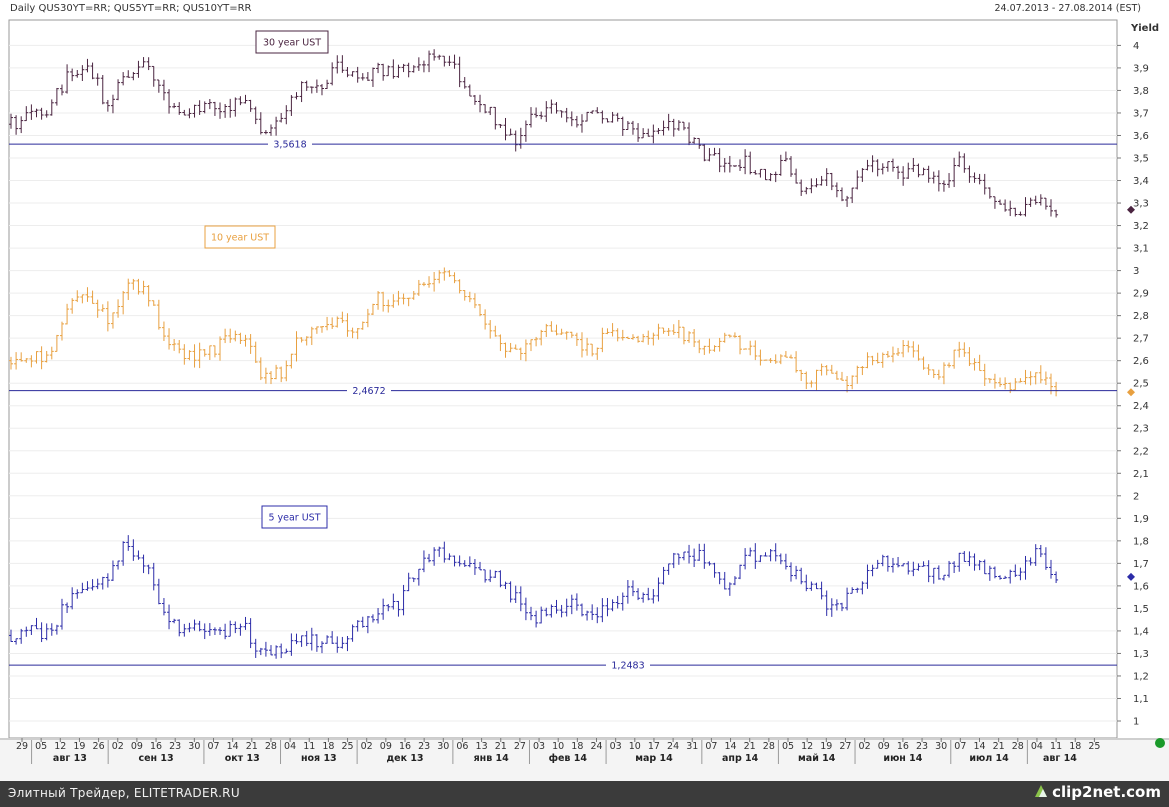 This screenshot has width=1169, height=807. Describe the element at coordinates (1106, 792) in the screenshot. I see `clip2net-text: clip2net.com` at that location.